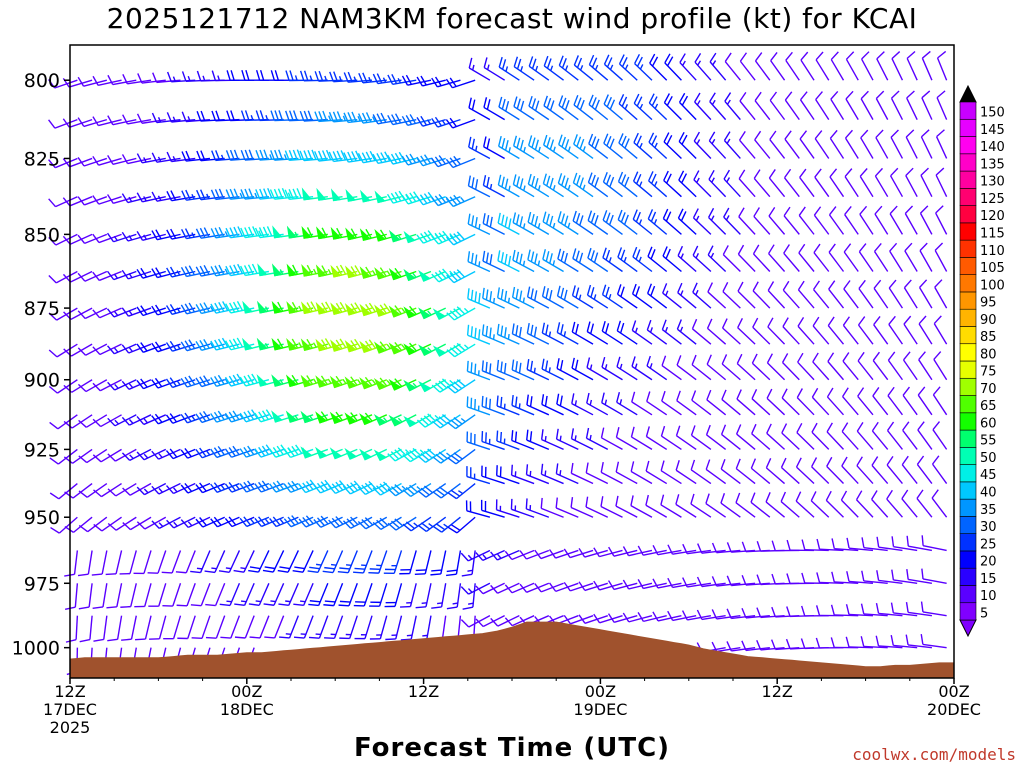  Describe the element at coordinates (42, 235) in the screenshot. I see `y-tick-label: 850` at that location.